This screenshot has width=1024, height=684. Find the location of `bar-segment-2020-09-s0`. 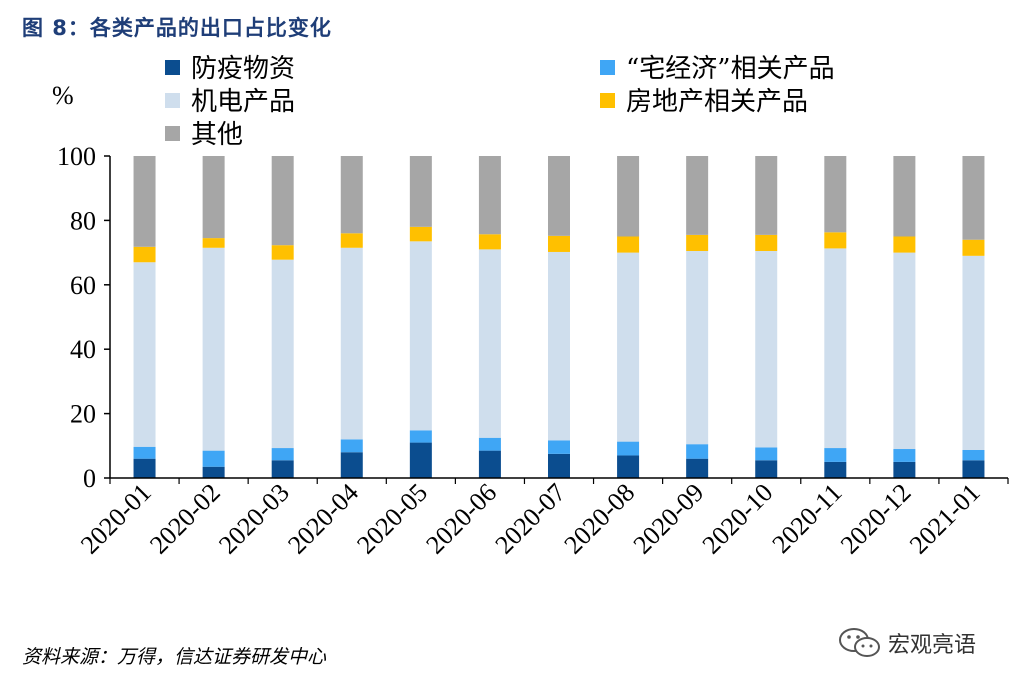

bar-segment-2020-09-s0 is located at coordinates (697, 468).